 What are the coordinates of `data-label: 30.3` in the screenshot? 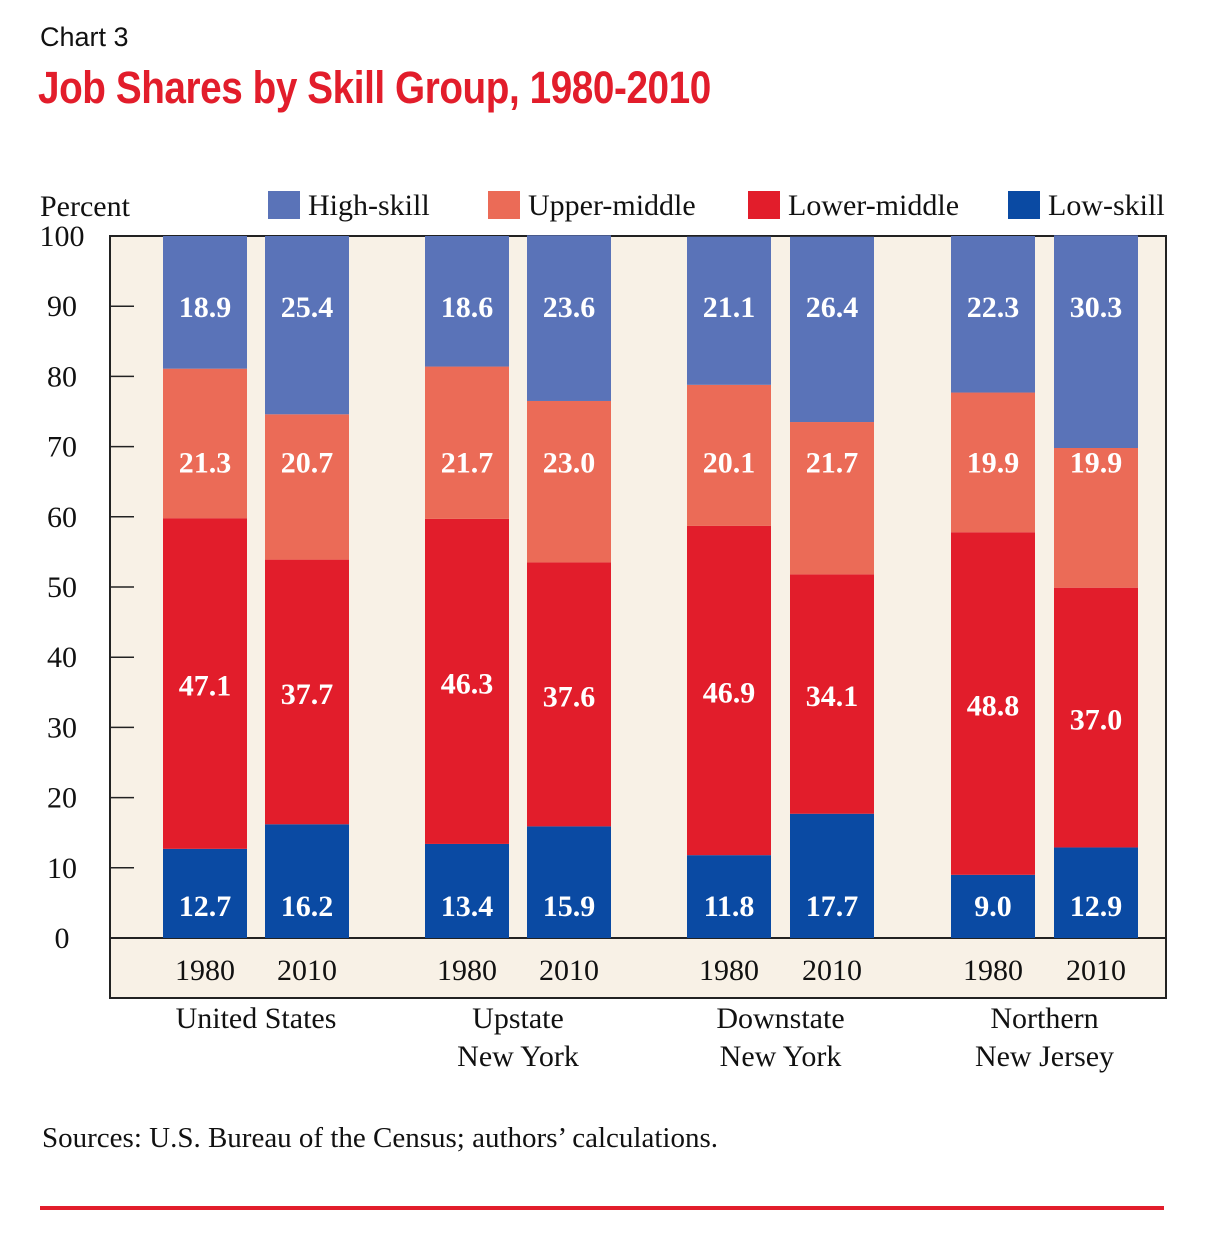 It's located at (1096, 307).